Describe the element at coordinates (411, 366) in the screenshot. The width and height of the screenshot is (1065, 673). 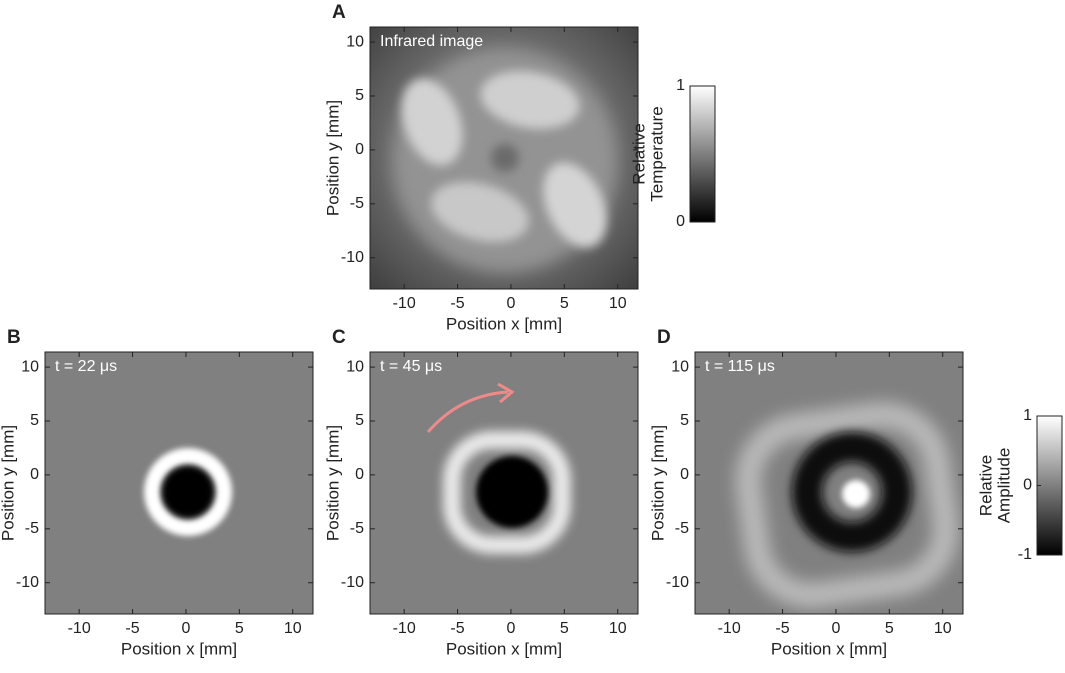
I see `annotation: t = 45 μs` at that location.